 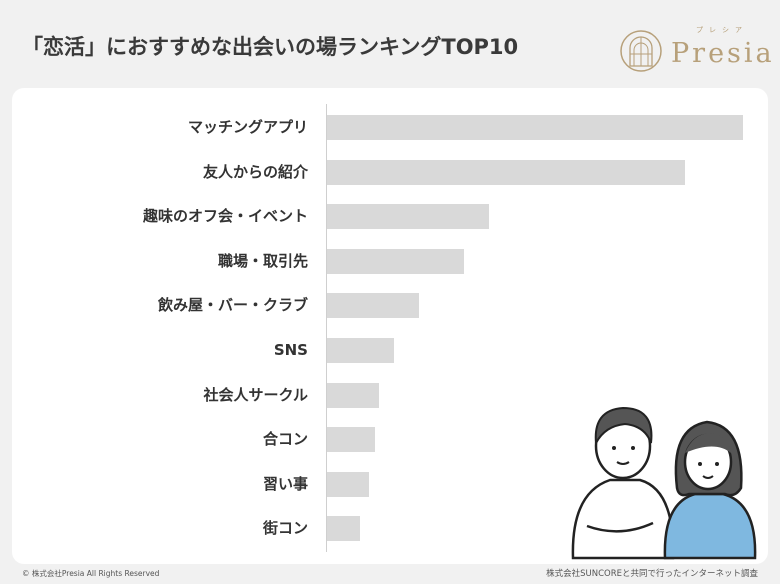 What do you see at coordinates (652, 574) in the screenshot?
I see `survey-source-text: 株式会社SUNCOREと共同で行ったインターネット調査` at bounding box center [652, 574].